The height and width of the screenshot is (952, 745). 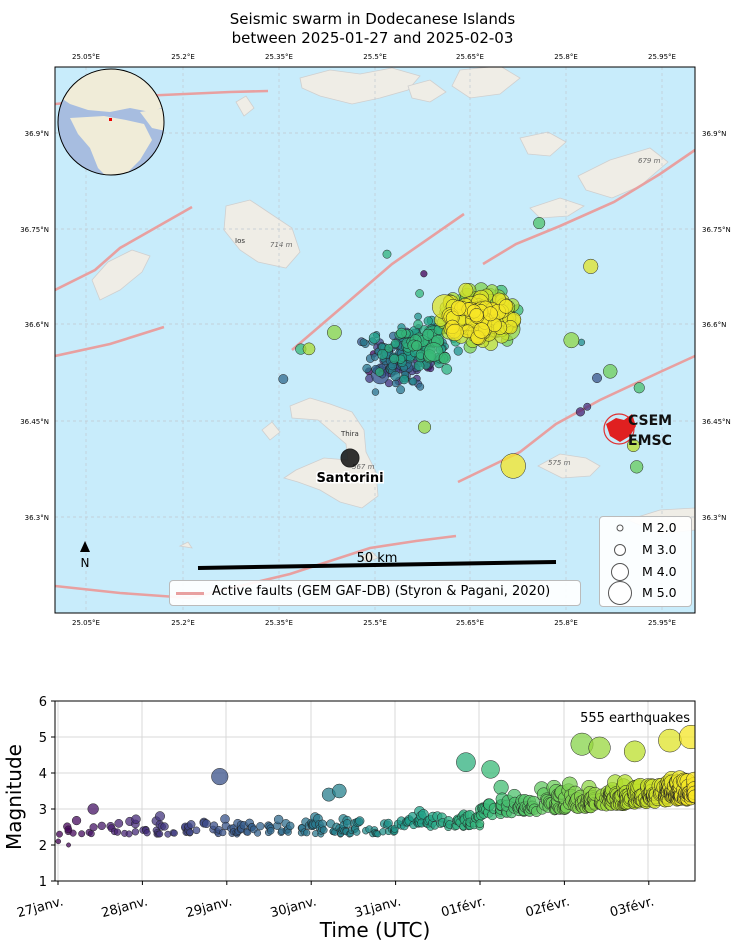 I want to click on lon-tick-label-bottom: 25.8°E, so click(x=566, y=623).